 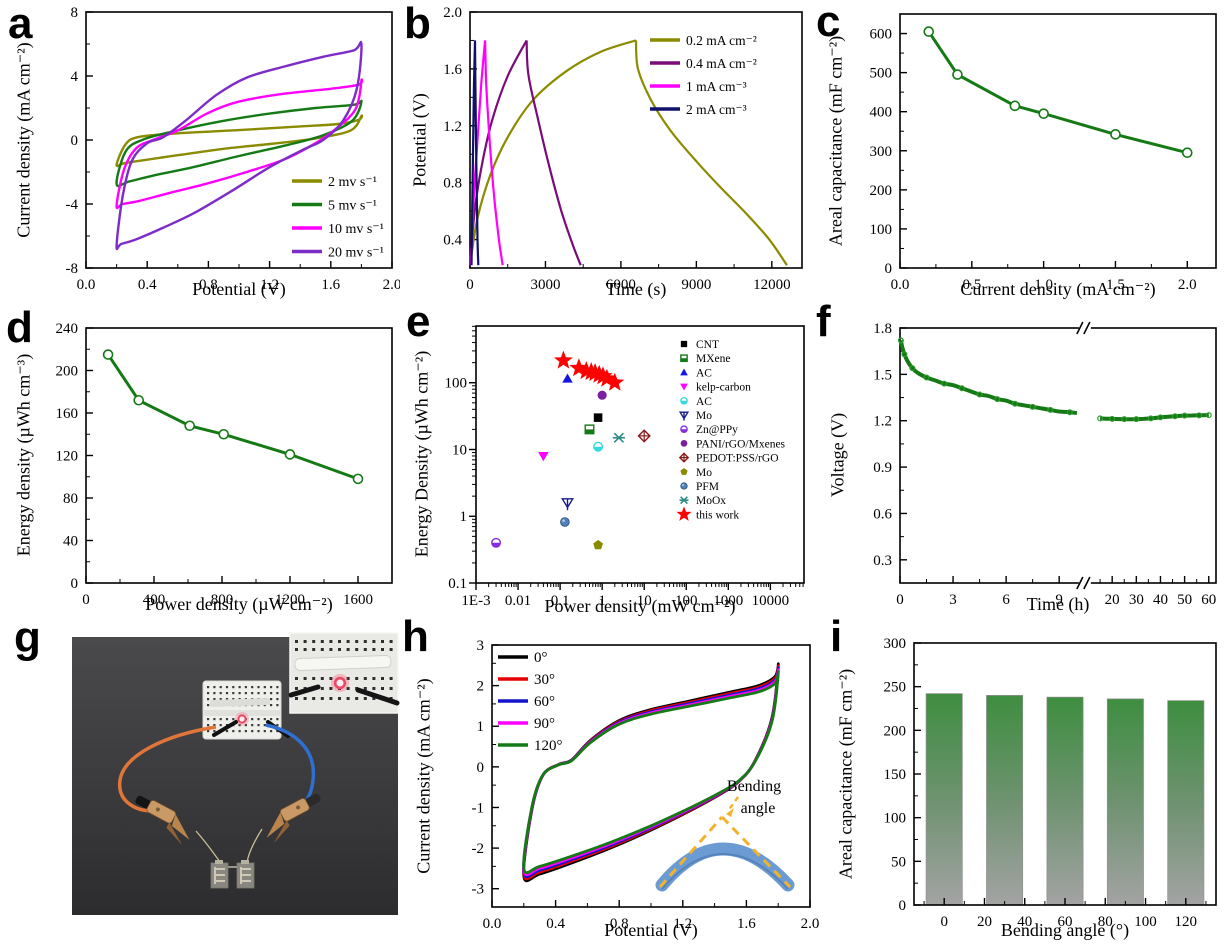 I want to click on legend-item: 1 mA cm⁻³, so click(x=698, y=86).